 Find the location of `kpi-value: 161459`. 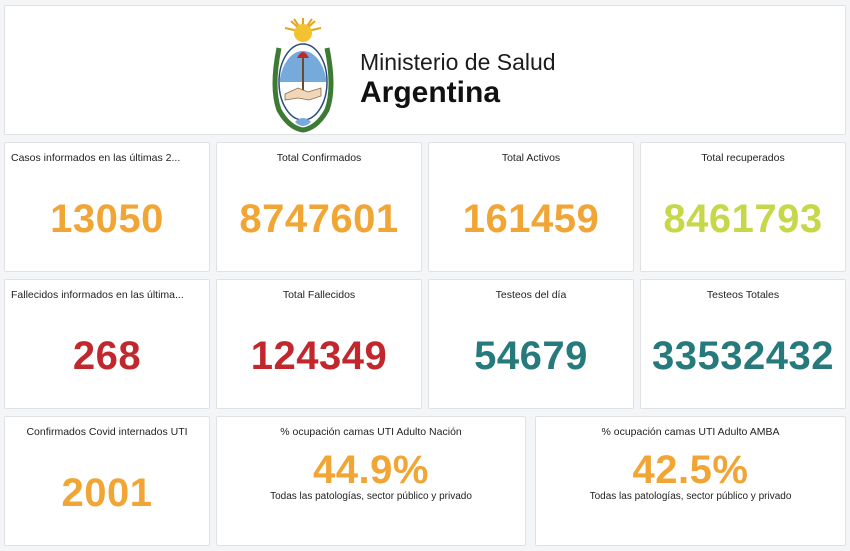

kpi-value: 161459 is located at coordinates (531, 219).